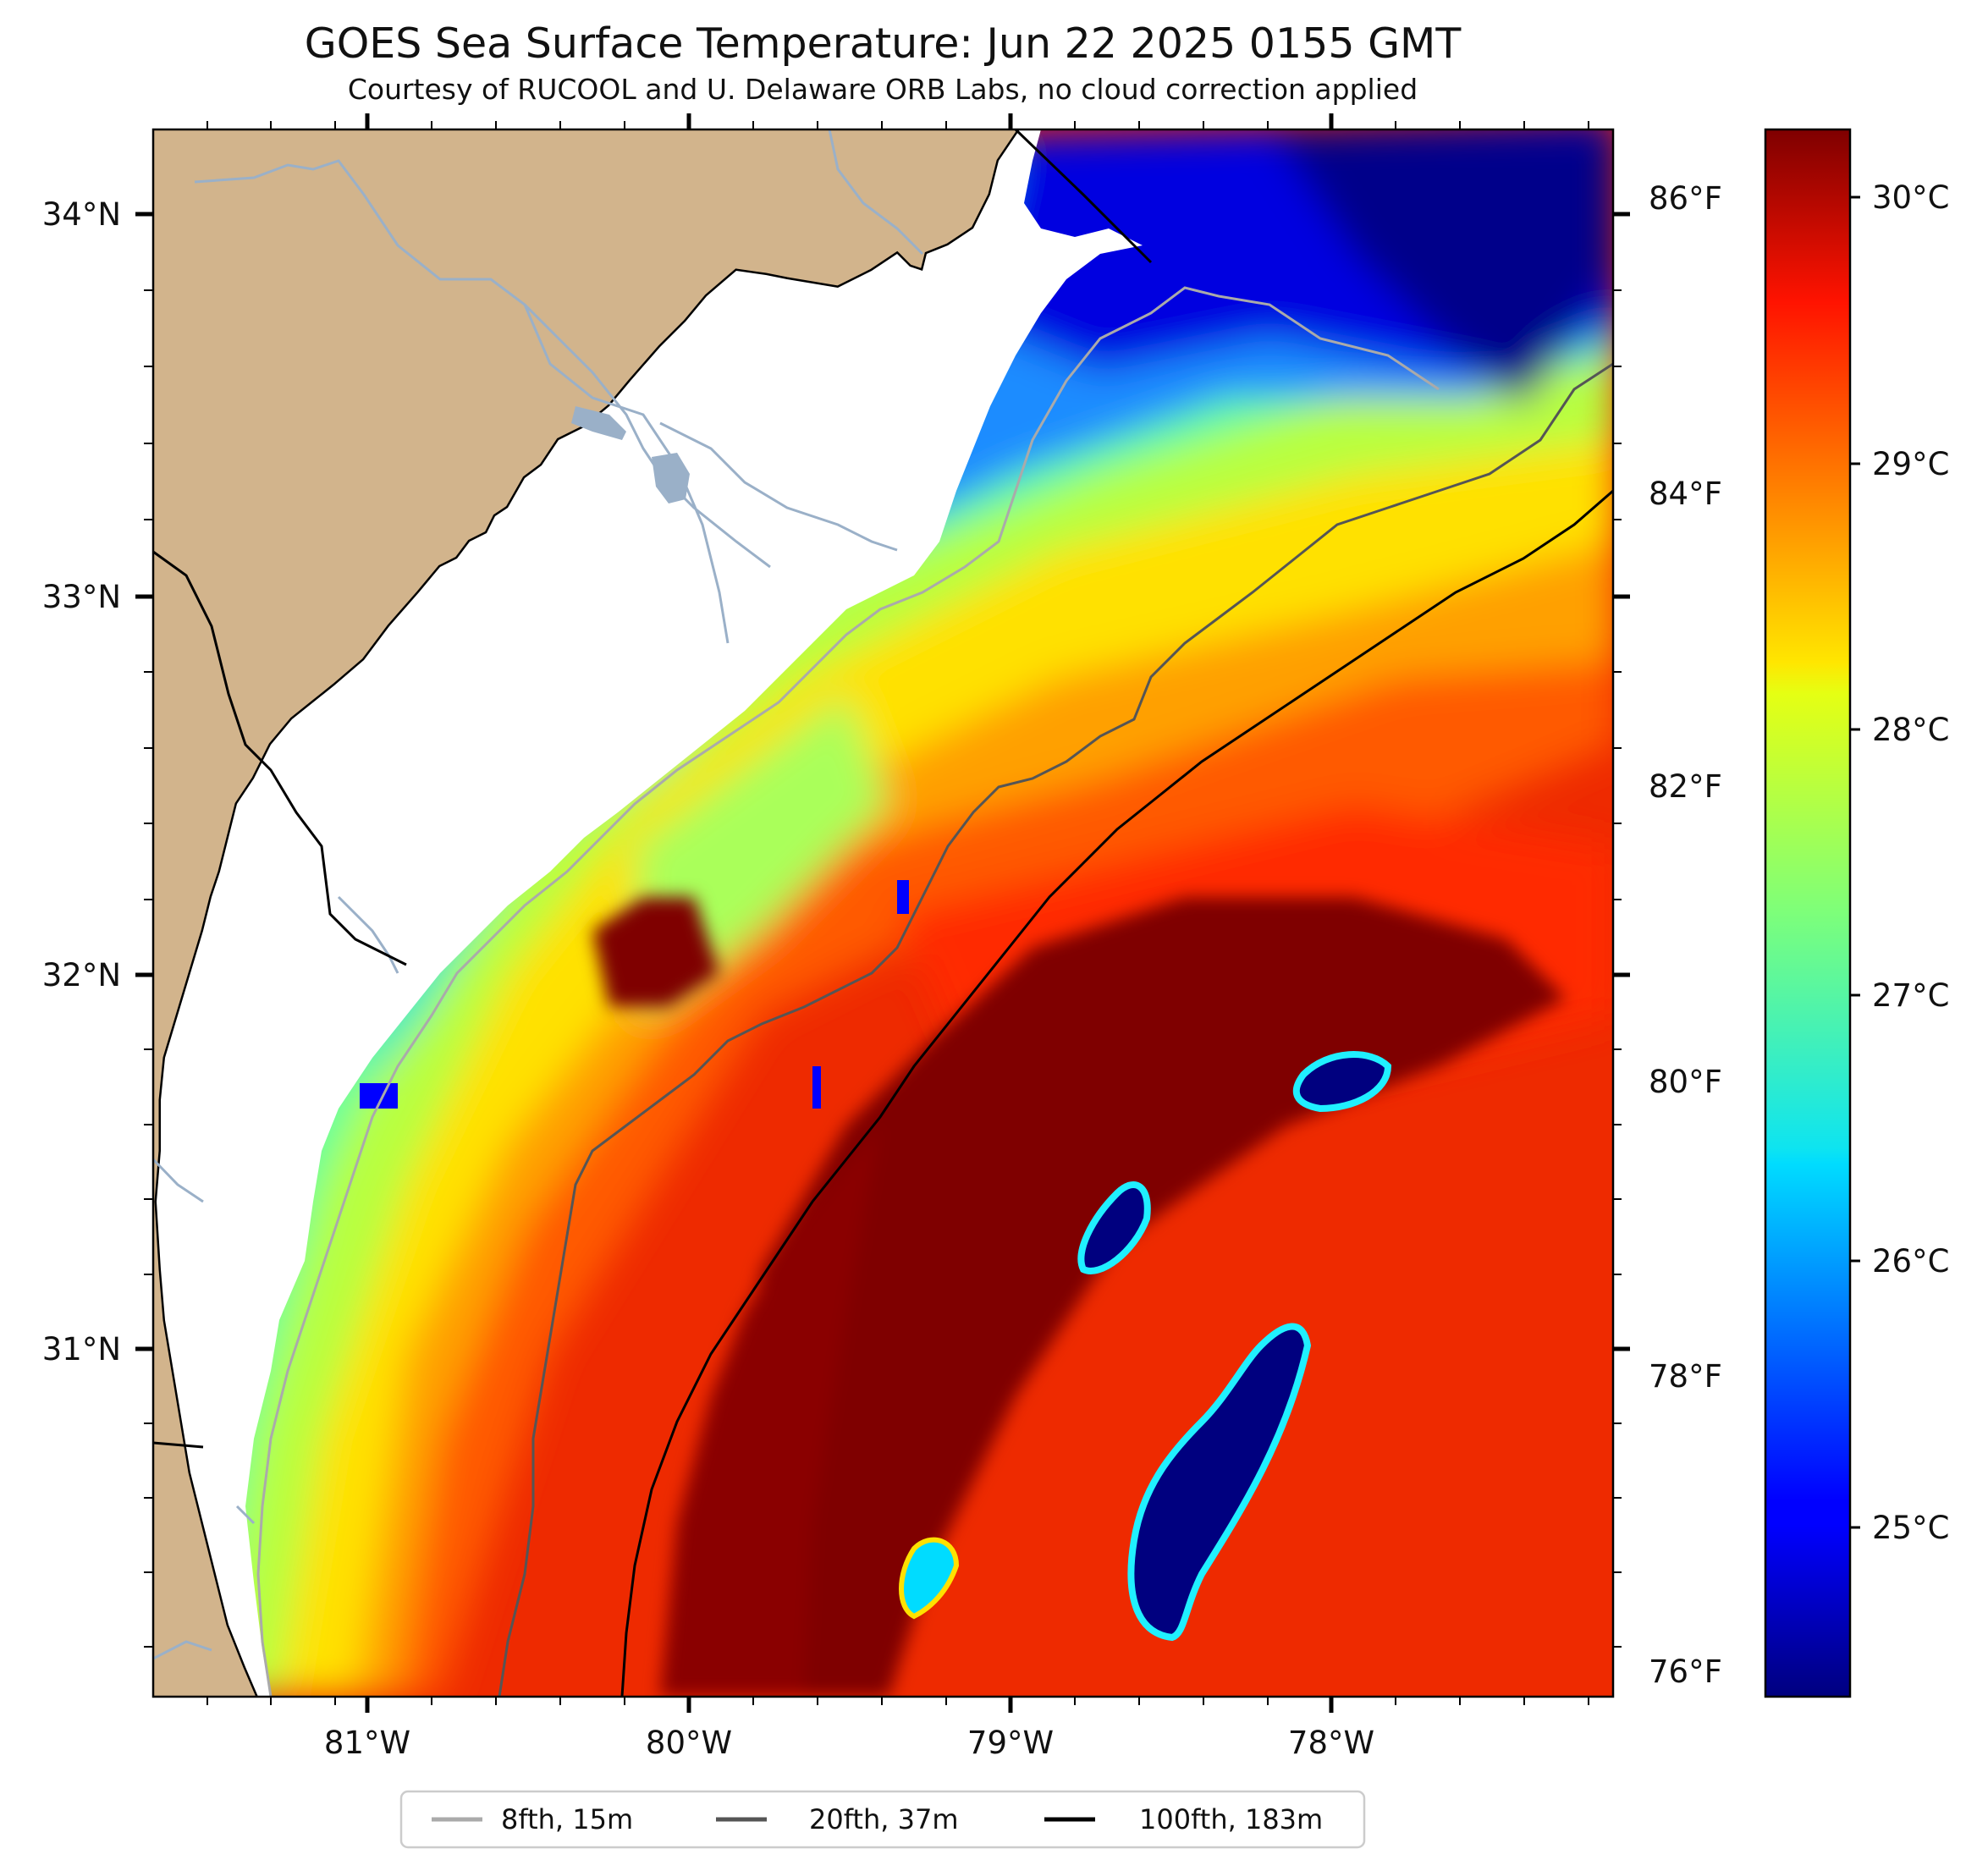 The image size is (1988, 1871). I want to click on cb-label-27c: 27°C, so click(1910, 996).